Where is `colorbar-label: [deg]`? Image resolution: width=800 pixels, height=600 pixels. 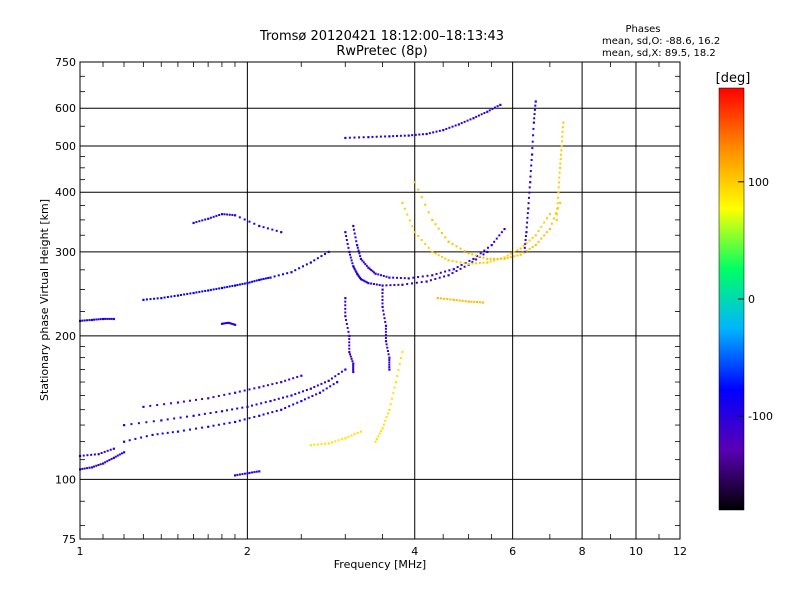
colorbar-label: [deg] is located at coordinates (733, 78).